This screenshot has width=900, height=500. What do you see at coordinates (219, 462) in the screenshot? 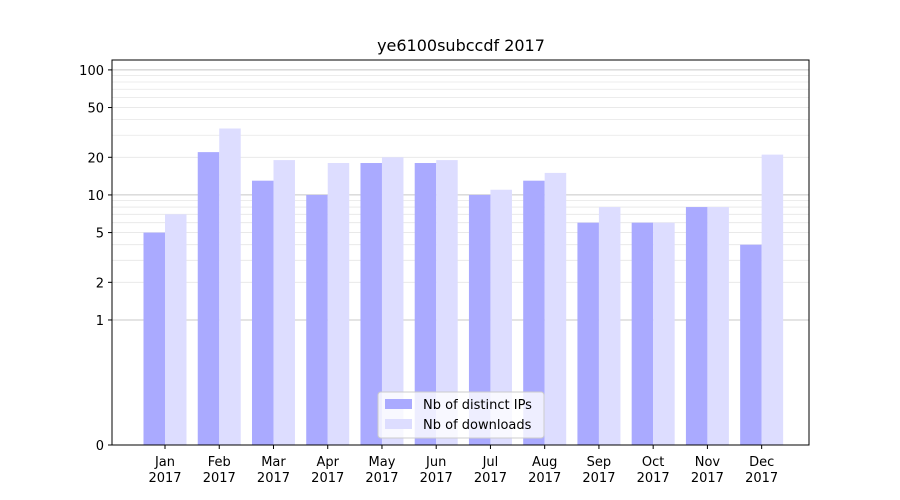
I see `x-tick-label-month: Feb` at bounding box center [219, 462].